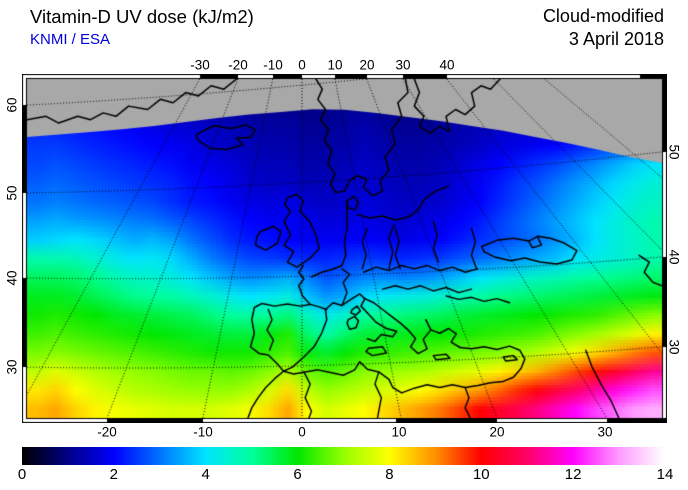 This screenshot has width=688, height=490. I want to click on top-axis-tick-label: 0, so click(302, 65).